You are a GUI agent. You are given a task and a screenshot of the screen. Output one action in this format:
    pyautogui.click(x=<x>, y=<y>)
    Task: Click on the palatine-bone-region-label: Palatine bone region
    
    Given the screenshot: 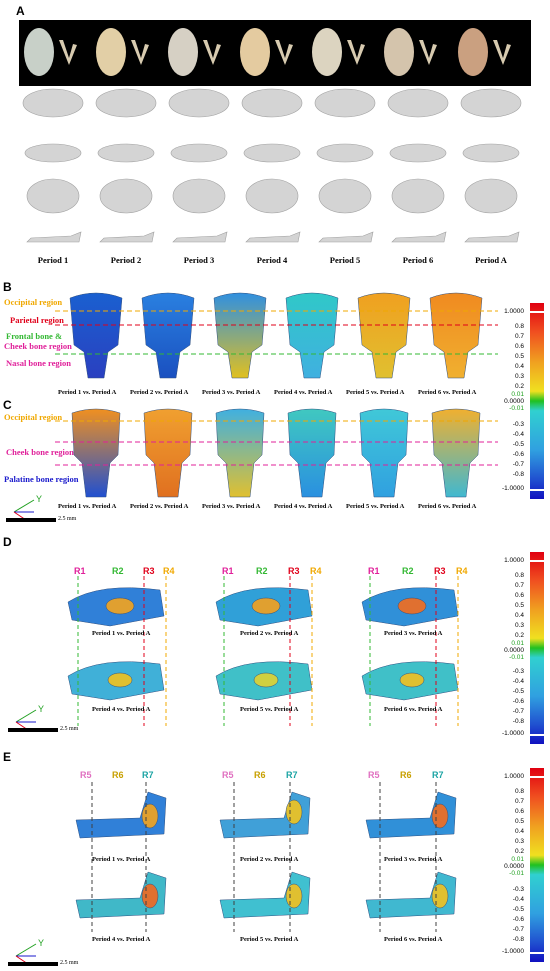 What is the action you would take?
    pyautogui.click(x=41, y=479)
    